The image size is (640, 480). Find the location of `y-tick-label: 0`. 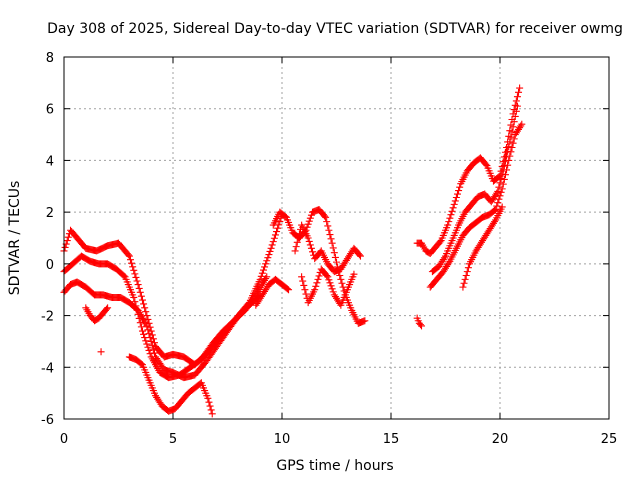

y-tick-label: 0 is located at coordinates (50, 265).